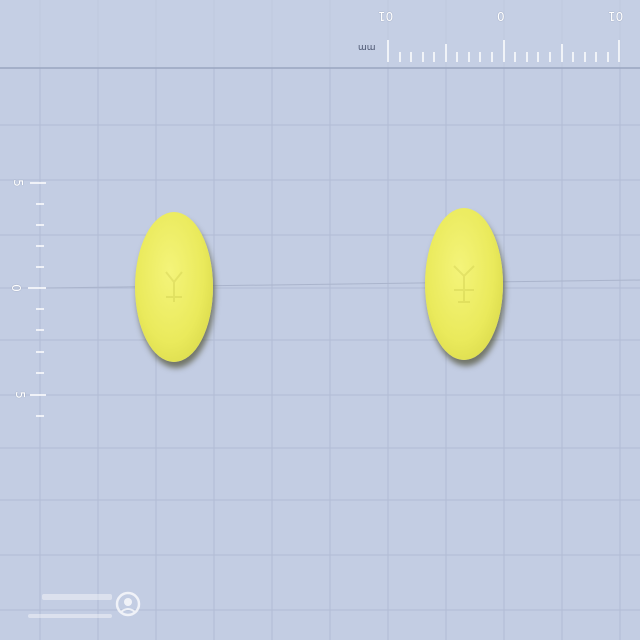  What do you see at coordinates (503, 51) in the screenshot?
I see `top-ruler-ticks` at bounding box center [503, 51].